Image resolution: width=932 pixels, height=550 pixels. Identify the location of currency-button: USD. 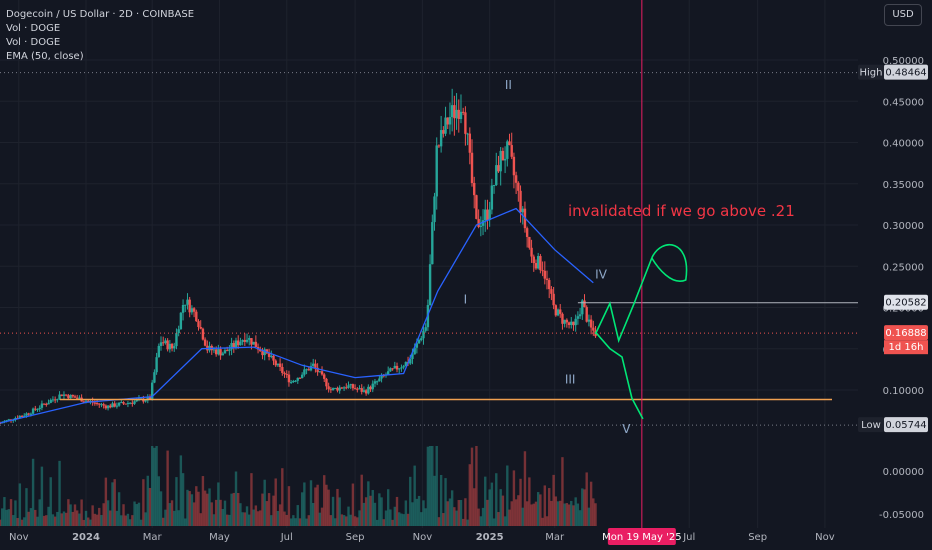
(903, 15).